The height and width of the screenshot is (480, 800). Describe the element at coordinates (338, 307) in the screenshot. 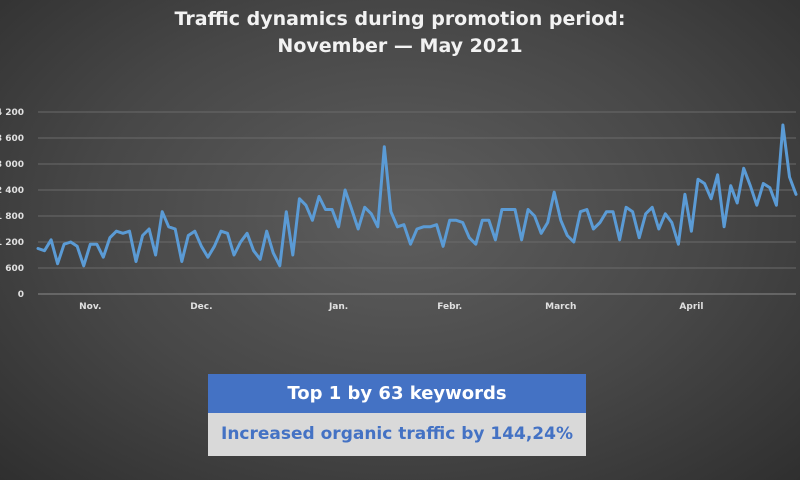

I see `x-tick-label: Jan.` at that location.